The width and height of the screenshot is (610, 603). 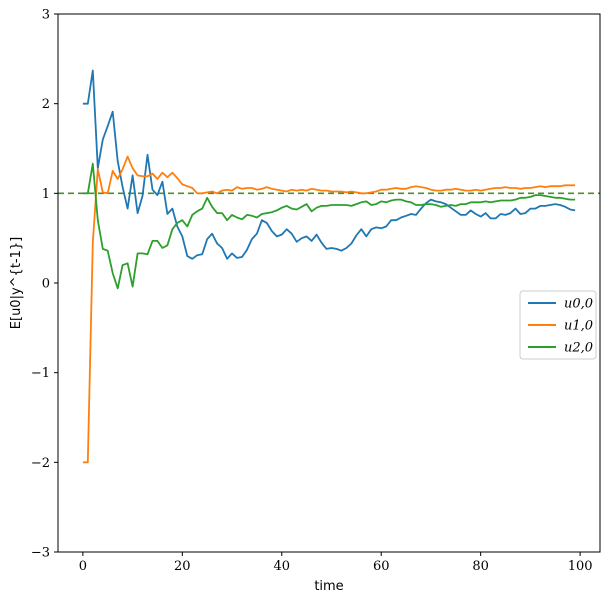 I want to click on legend-label: u2,0, so click(x=578, y=348).